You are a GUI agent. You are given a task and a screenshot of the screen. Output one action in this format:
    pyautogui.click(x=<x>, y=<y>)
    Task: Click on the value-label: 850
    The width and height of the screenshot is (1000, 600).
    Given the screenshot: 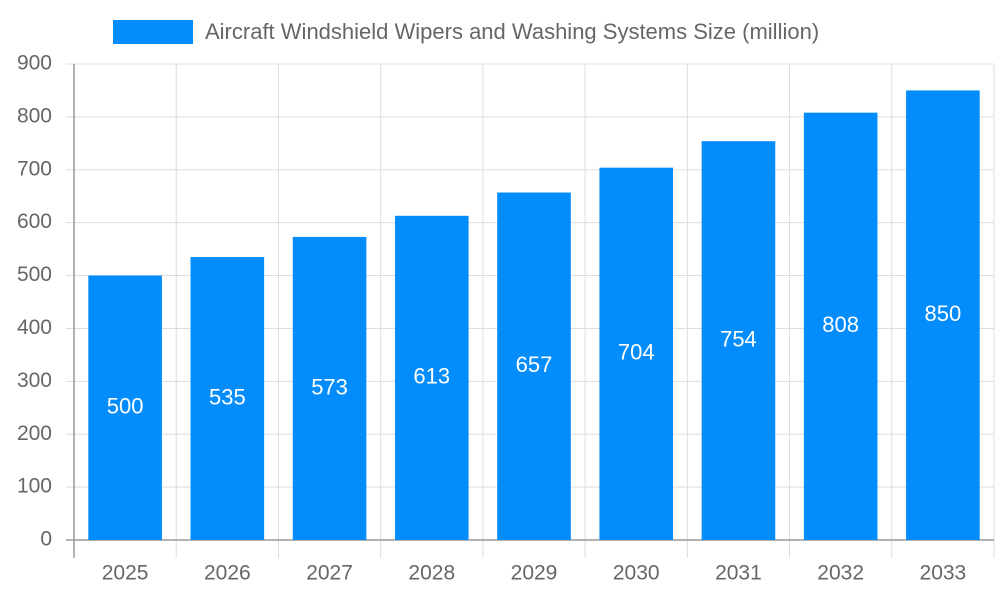 What is the action you would take?
    pyautogui.click(x=943, y=313)
    